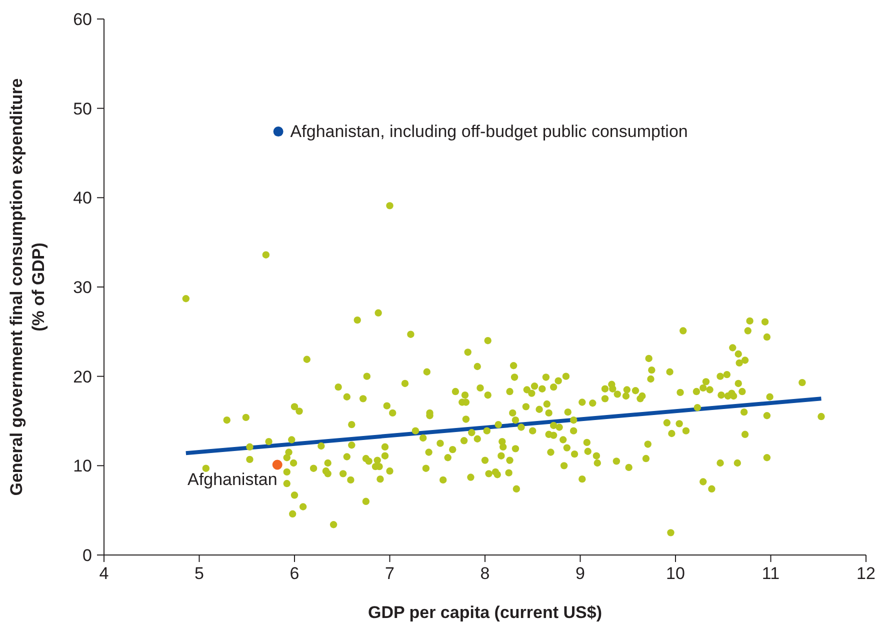  What do you see at coordinates (27, 287) in the screenshot?
I see `y-axis-title: General government final consumption expenditure (% of GDP)` at bounding box center [27, 287].